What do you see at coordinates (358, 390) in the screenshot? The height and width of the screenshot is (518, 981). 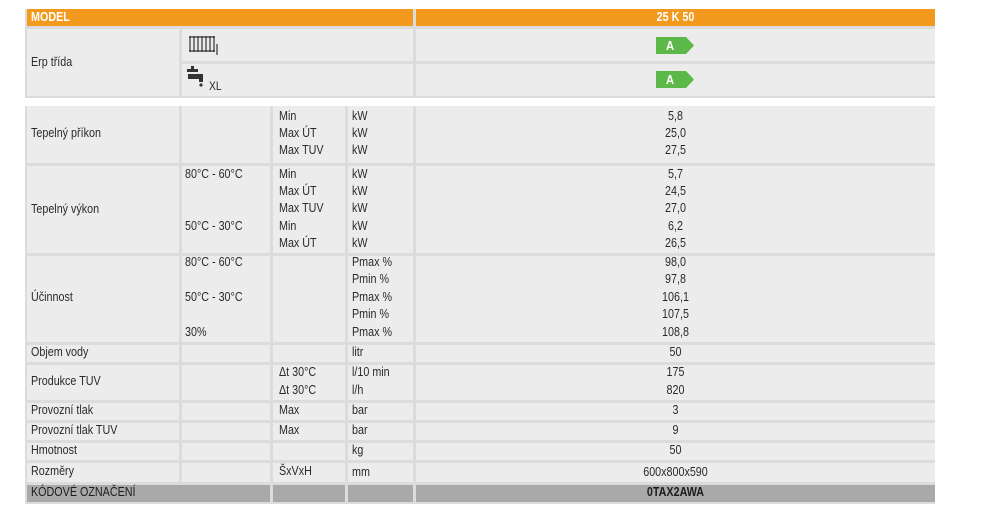 I see `dhw-unit-1: l/h` at bounding box center [358, 390].